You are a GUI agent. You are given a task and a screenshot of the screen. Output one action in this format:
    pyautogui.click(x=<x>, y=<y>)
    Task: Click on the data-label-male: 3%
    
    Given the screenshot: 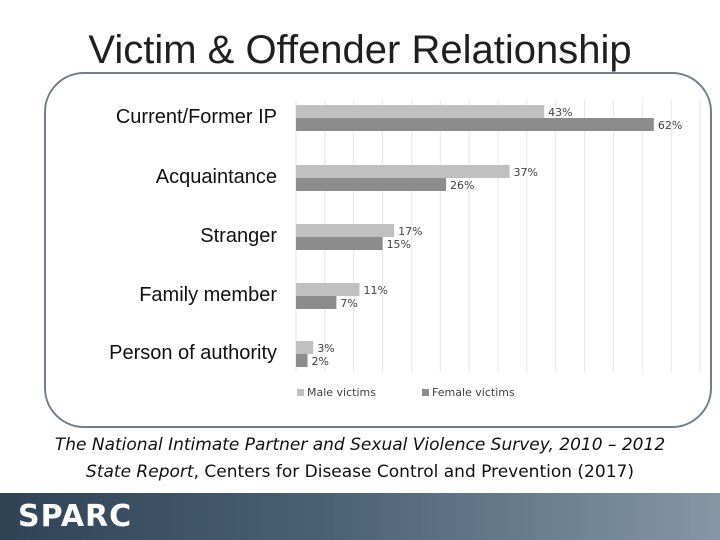 What is the action you would take?
    pyautogui.click(x=325, y=348)
    